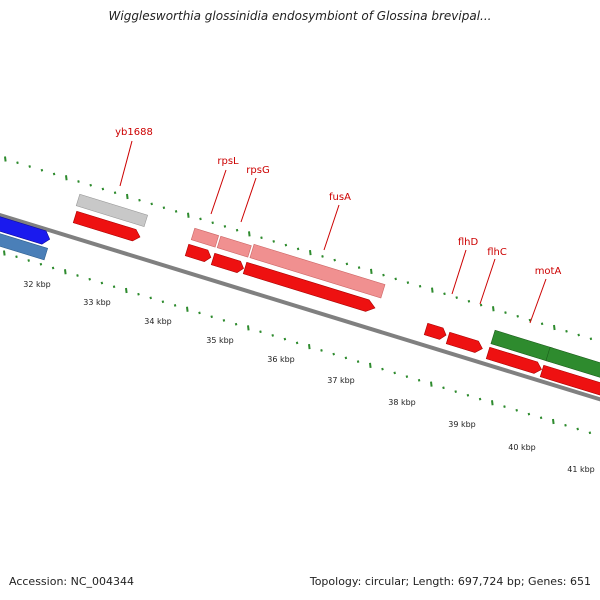 This screenshot has width=600, height=600. Describe the element at coordinates (257, 170) in the screenshot. I see `gene-label-rpsG: rpsG` at that location.